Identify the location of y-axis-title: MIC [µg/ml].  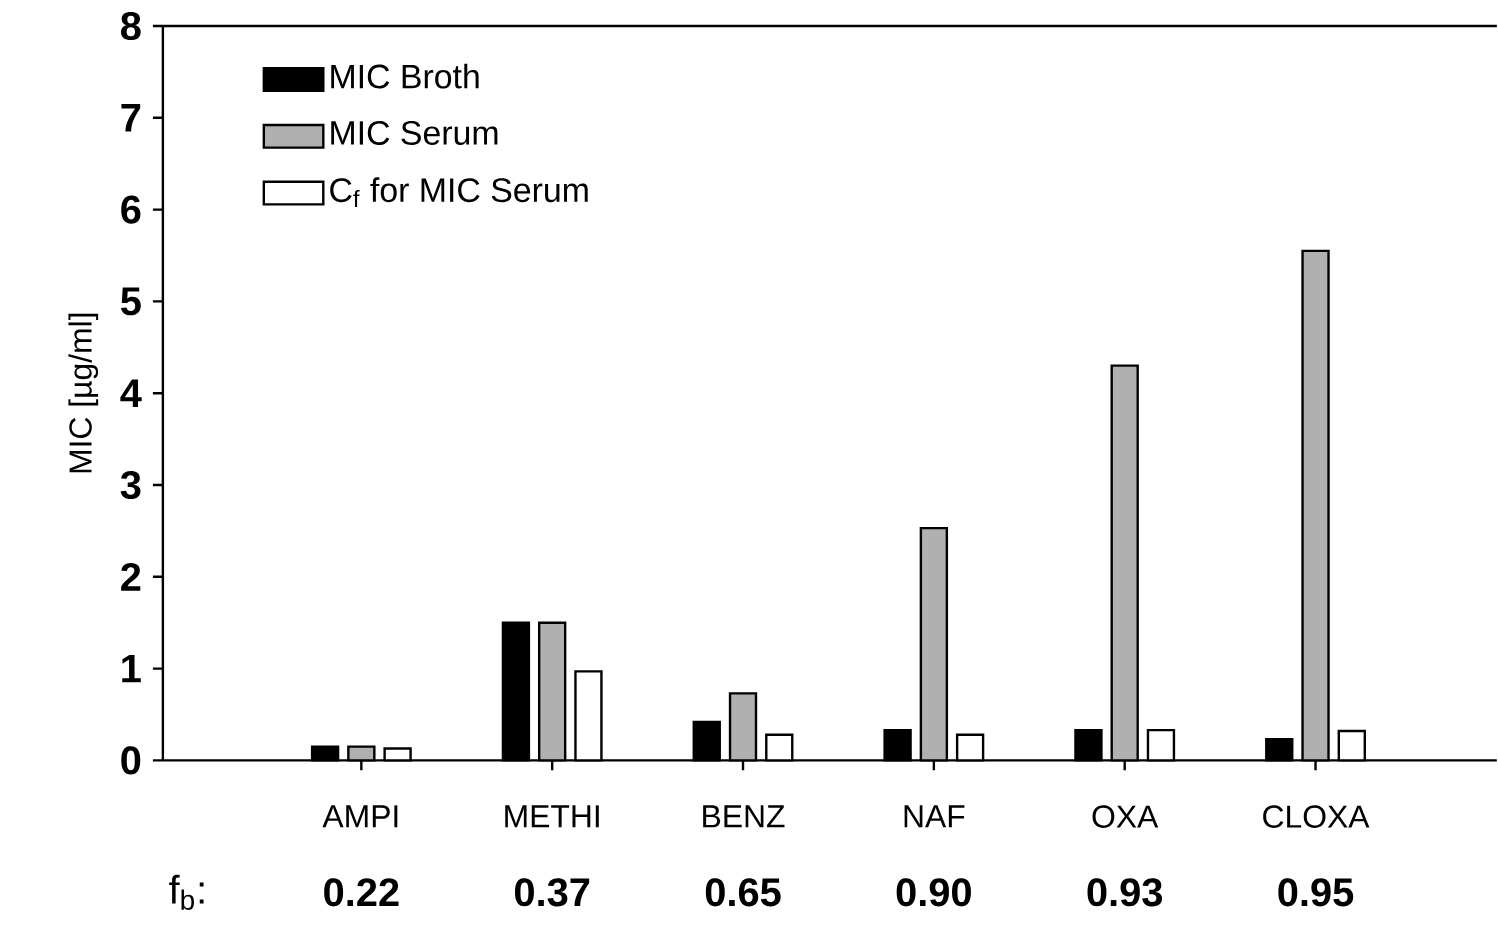
(83, 393).